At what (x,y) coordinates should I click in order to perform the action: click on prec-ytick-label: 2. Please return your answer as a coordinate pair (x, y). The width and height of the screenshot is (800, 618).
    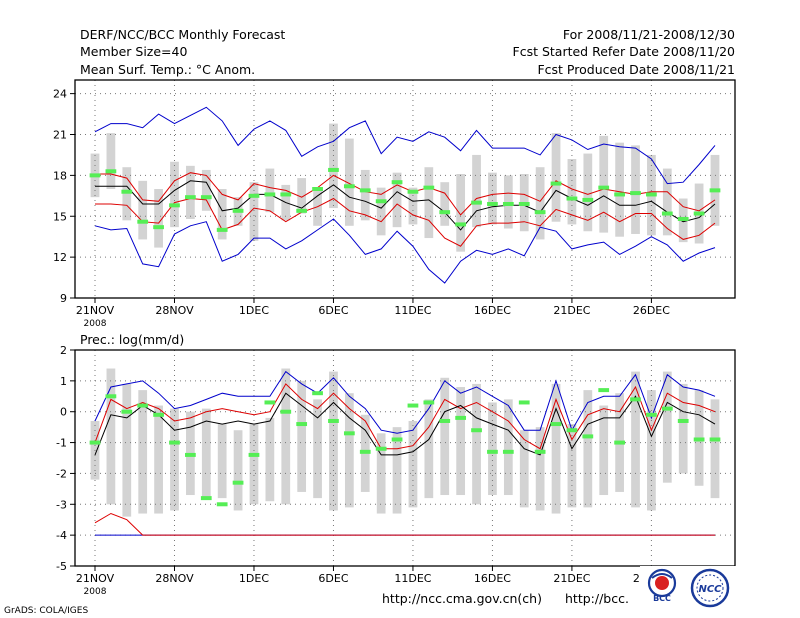
    Looking at the image, I should click on (63, 350).